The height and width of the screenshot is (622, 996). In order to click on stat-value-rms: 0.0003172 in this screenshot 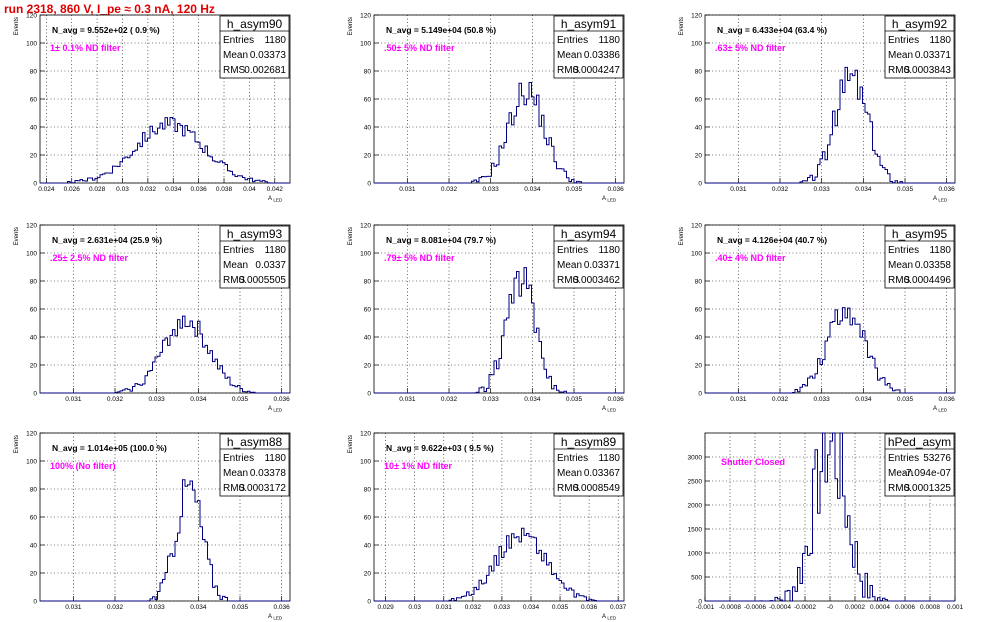, I will do `click(263, 488)`.